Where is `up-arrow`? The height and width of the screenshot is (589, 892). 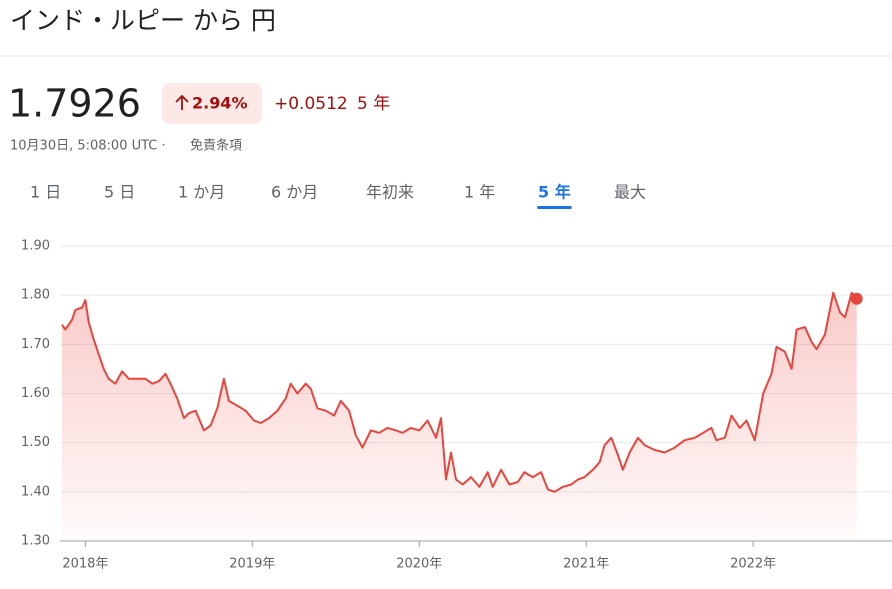
up-arrow is located at coordinates (182, 102).